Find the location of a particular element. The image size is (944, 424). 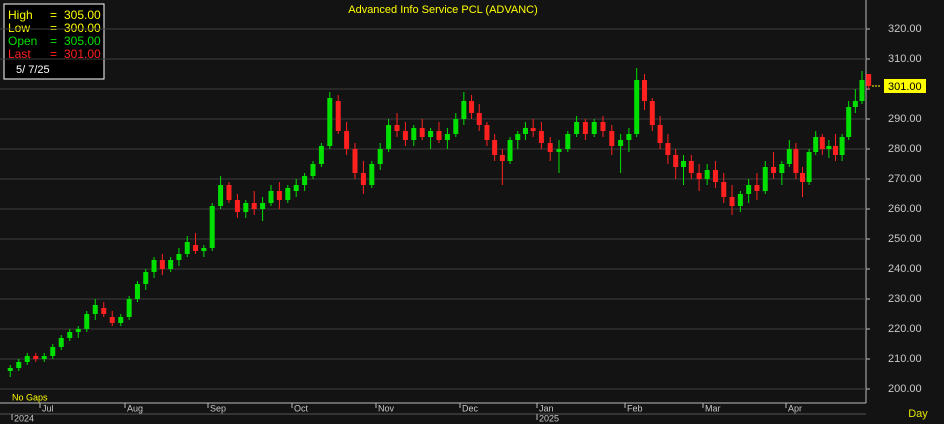

x-tick-label: Mar is located at coordinates (713, 408).